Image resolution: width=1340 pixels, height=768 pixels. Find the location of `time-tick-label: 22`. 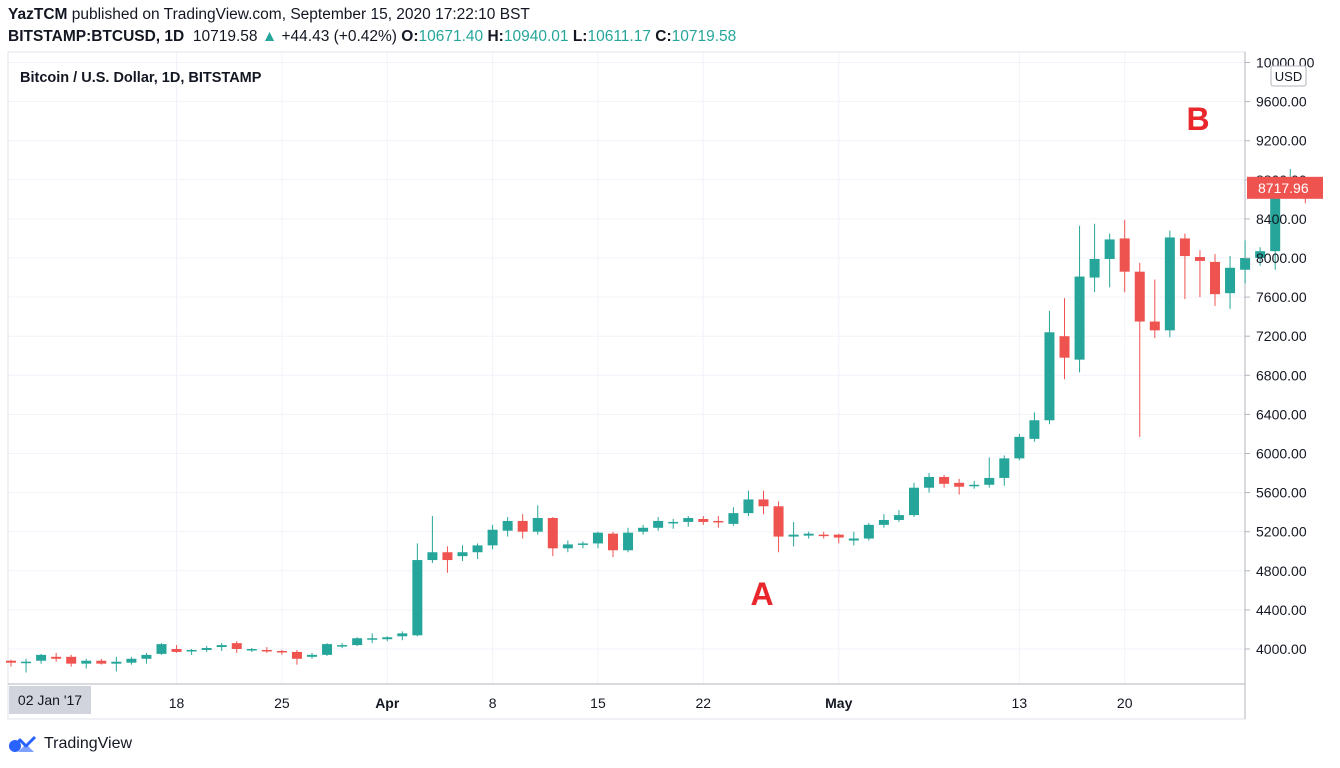

time-tick-label: 22 is located at coordinates (704, 703).